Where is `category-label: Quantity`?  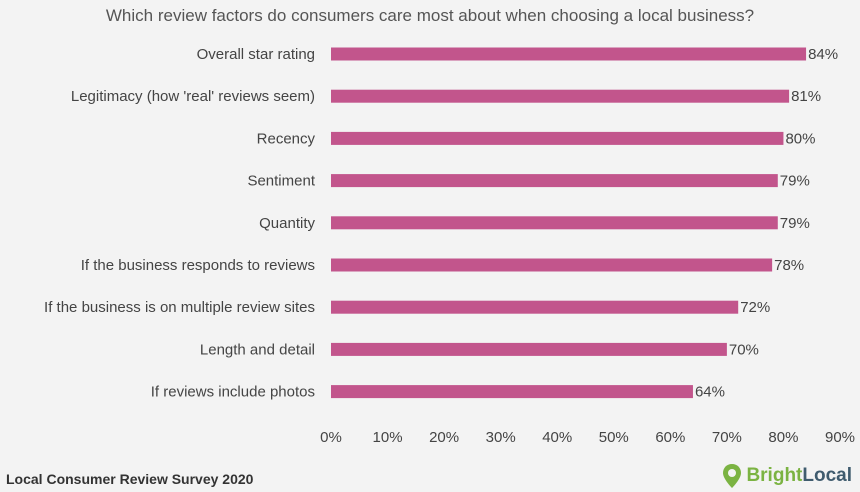 category-label: Quantity is located at coordinates (287, 223).